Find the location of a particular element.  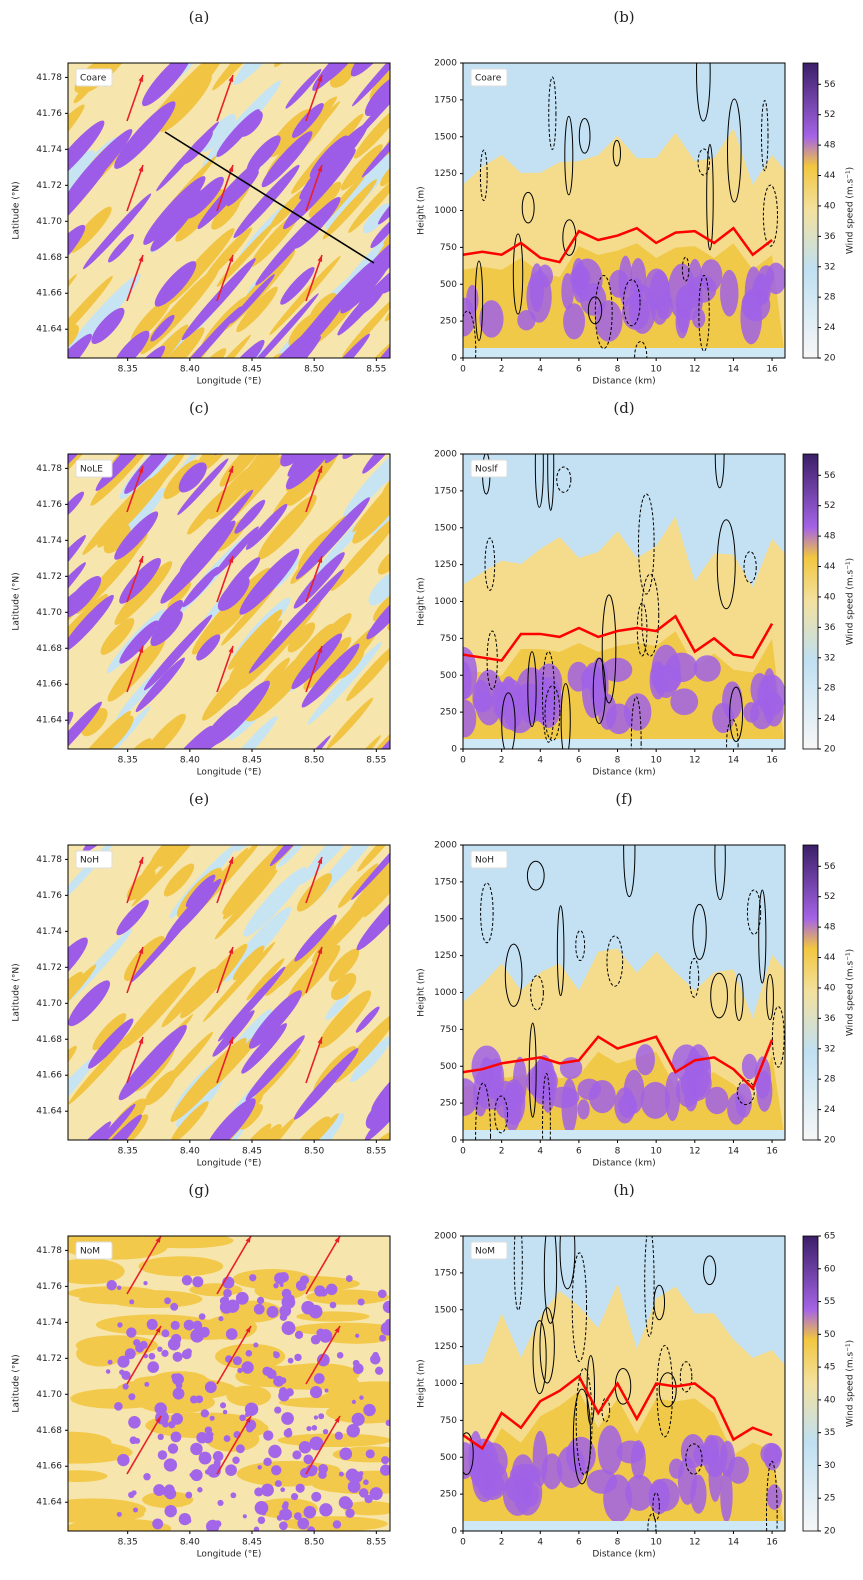

x-tick-label: 8.50 is located at coordinates (314, 370).